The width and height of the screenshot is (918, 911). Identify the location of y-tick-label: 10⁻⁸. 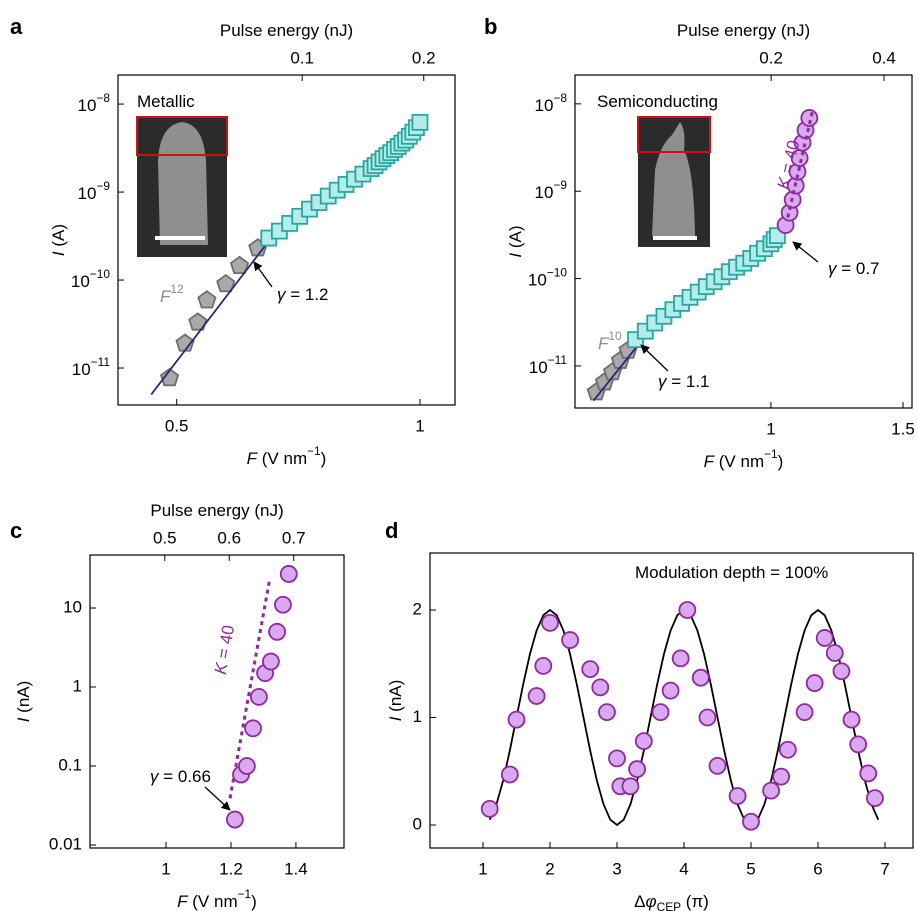
(94, 103).